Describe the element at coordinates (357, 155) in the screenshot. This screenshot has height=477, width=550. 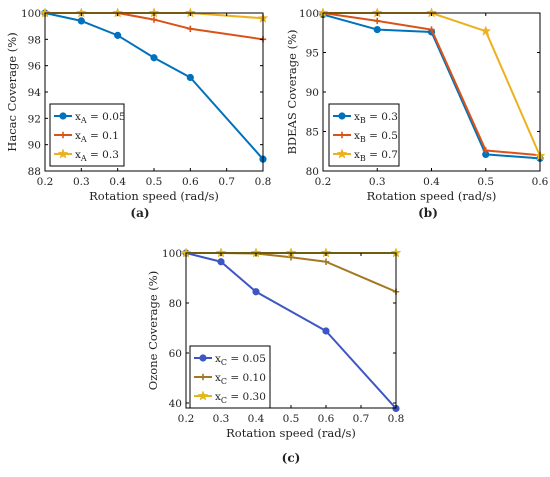
I see `legend-symbol-b-2: x` at that location.